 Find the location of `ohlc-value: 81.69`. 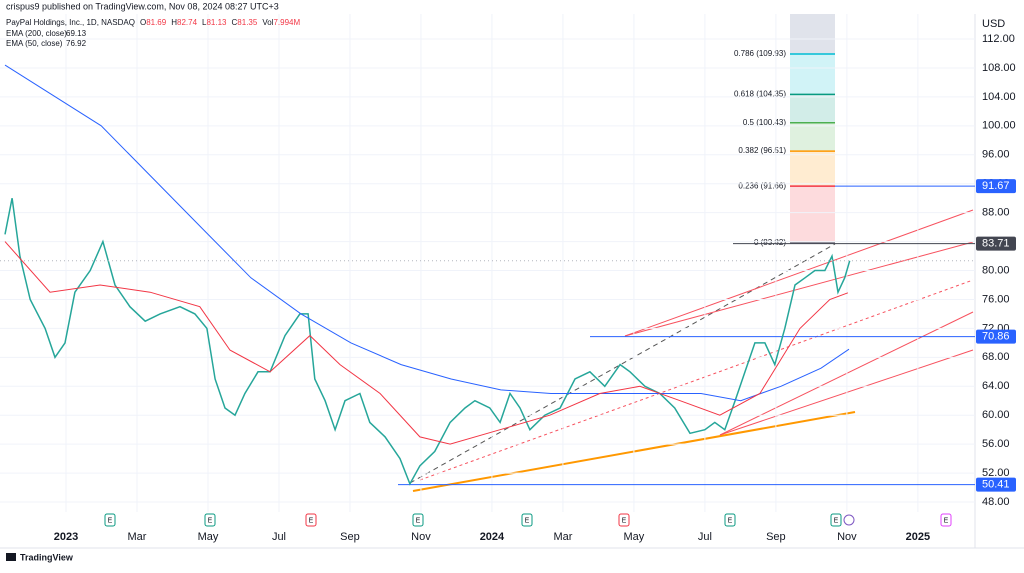

ohlc-value: 81.69 is located at coordinates (156, 22).